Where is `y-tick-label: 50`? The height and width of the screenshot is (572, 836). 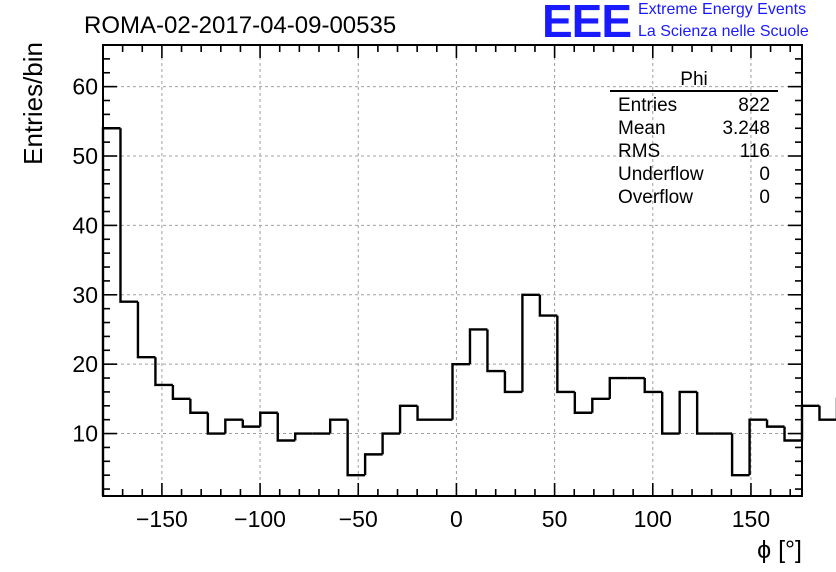 y-tick-label: 50 is located at coordinates (85, 156).